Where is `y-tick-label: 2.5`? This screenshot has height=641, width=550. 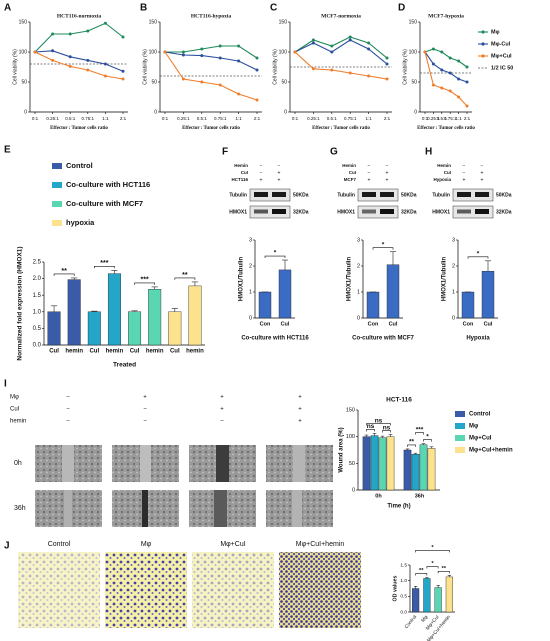
y-tick-label: 2.5 is located at coordinates (37, 263).